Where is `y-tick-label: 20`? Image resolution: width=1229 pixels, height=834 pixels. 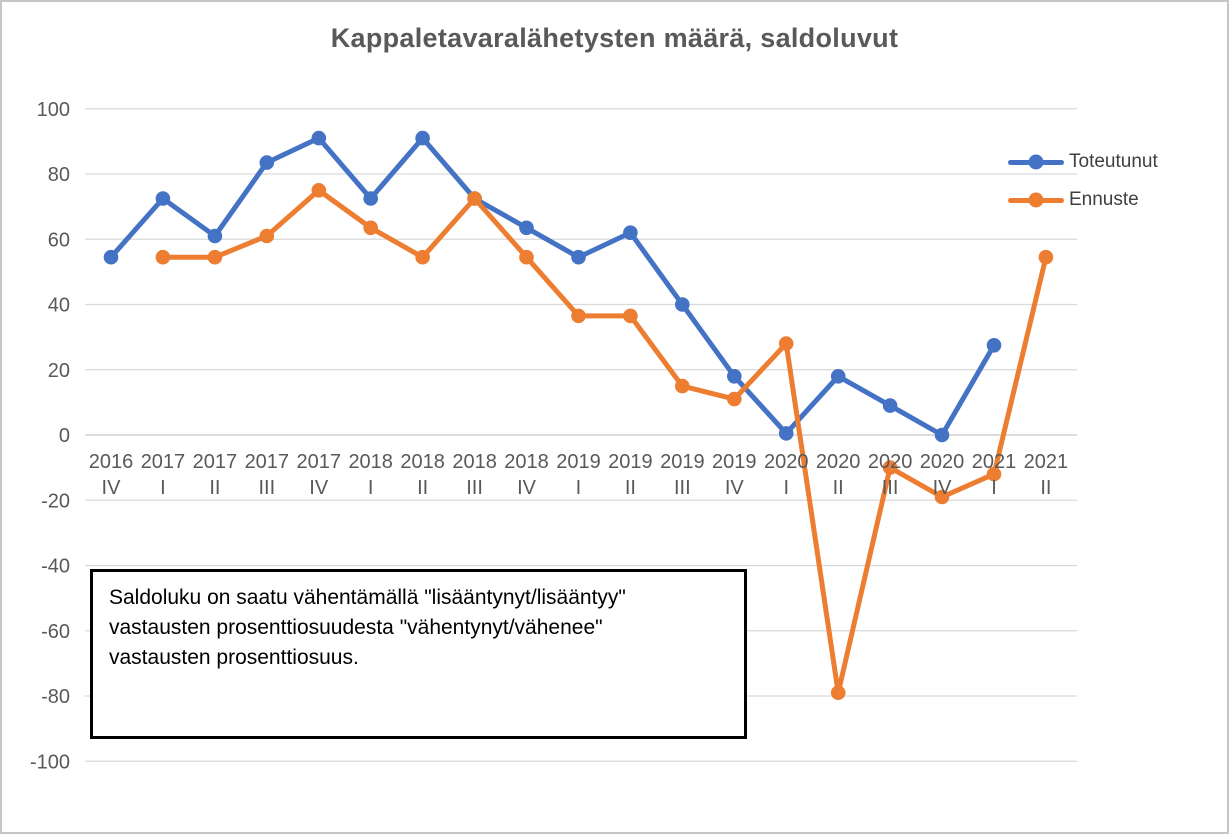 y-tick-label: 20 is located at coordinates (59, 371).